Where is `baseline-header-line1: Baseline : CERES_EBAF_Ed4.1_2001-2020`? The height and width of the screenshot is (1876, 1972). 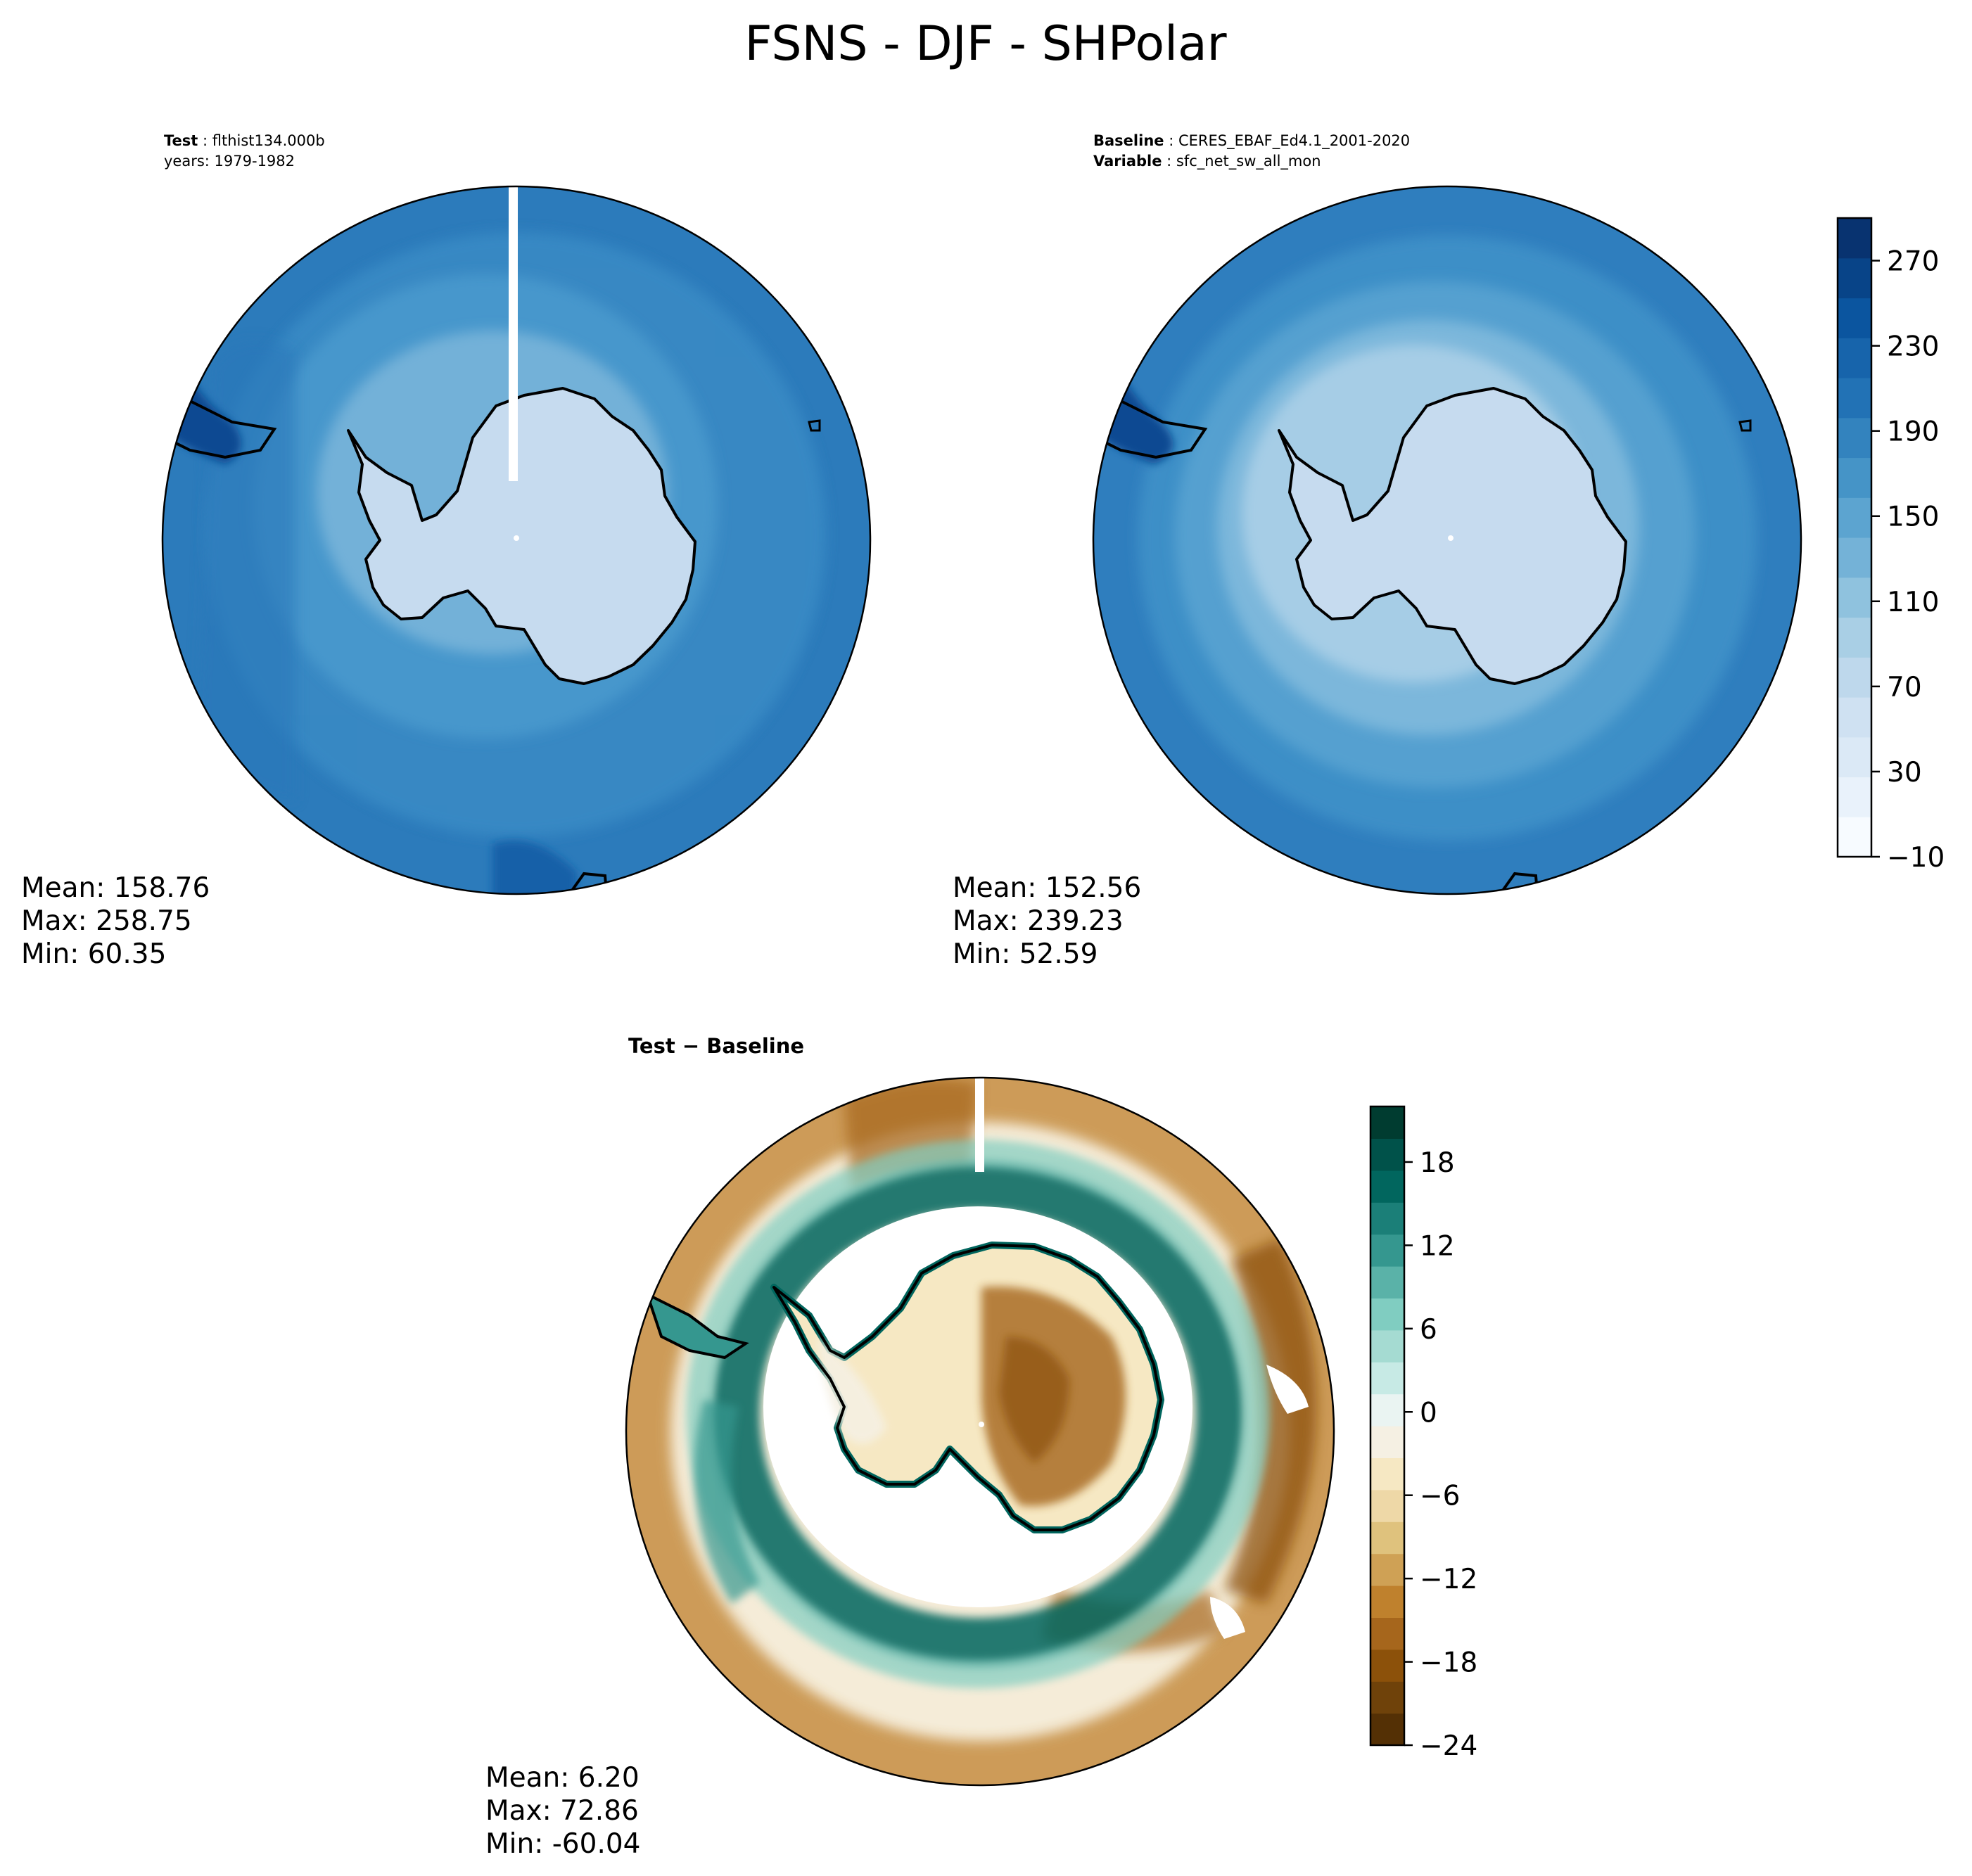
baseline-header-line1: Baseline : CERES_EBAF_Ed4.1_2001-2020 is located at coordinates (1252, 141).